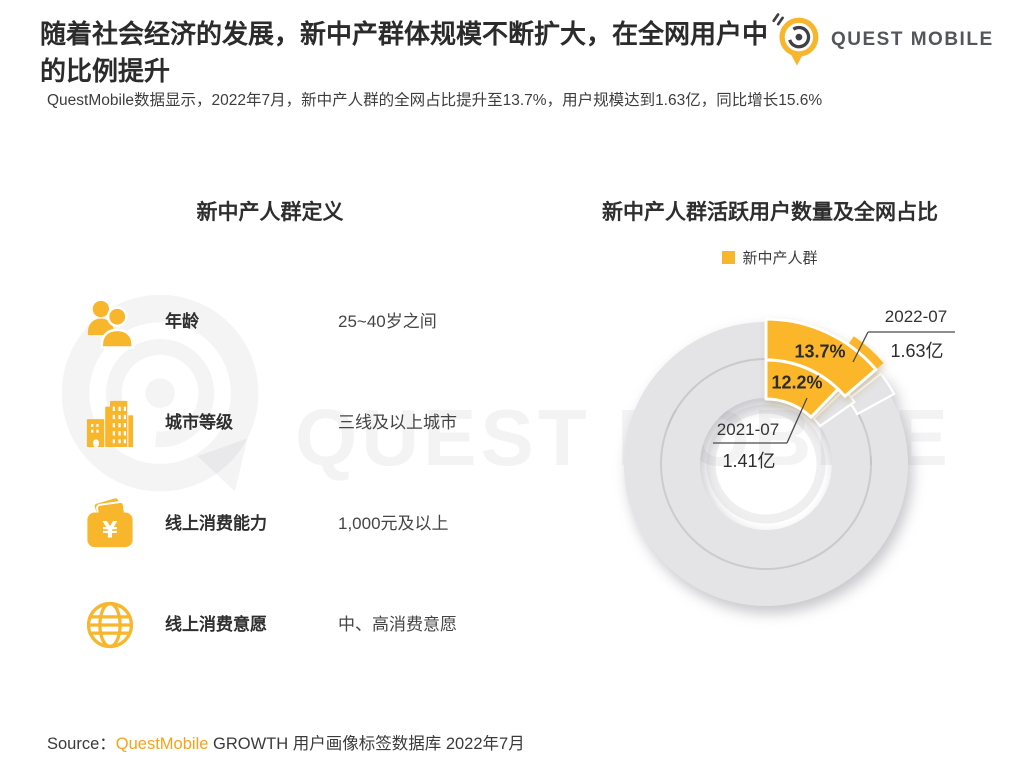 This screenshot has width=1024, height=768. Describe the element at coordinates (797, 382) in the screenshot. I see `inner-ring-share-label: 12.2%` at that location.